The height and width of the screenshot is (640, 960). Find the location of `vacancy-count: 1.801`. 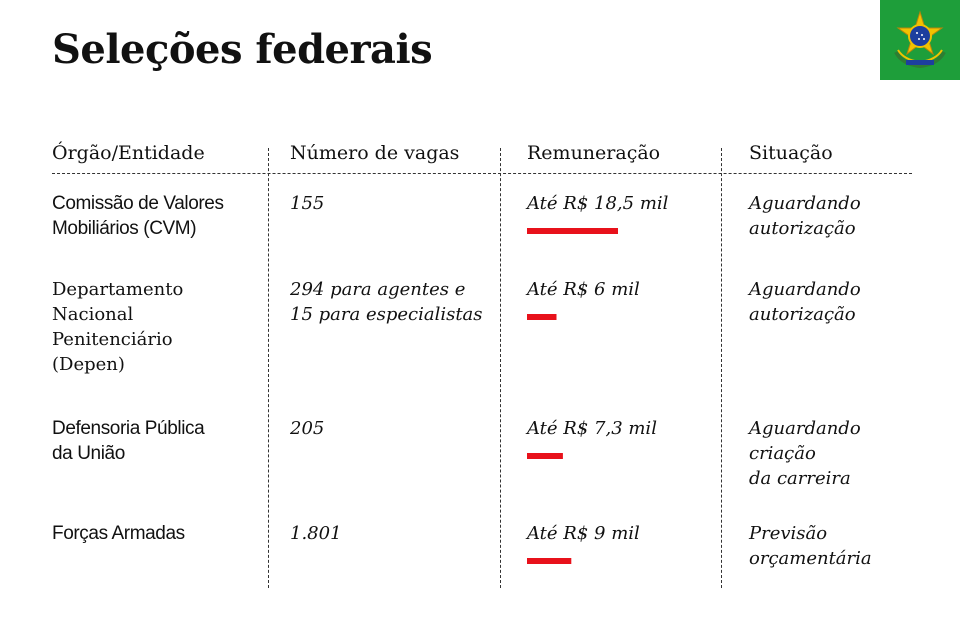

vacancy-count: 1.801 is located at coordinates (316, 533).